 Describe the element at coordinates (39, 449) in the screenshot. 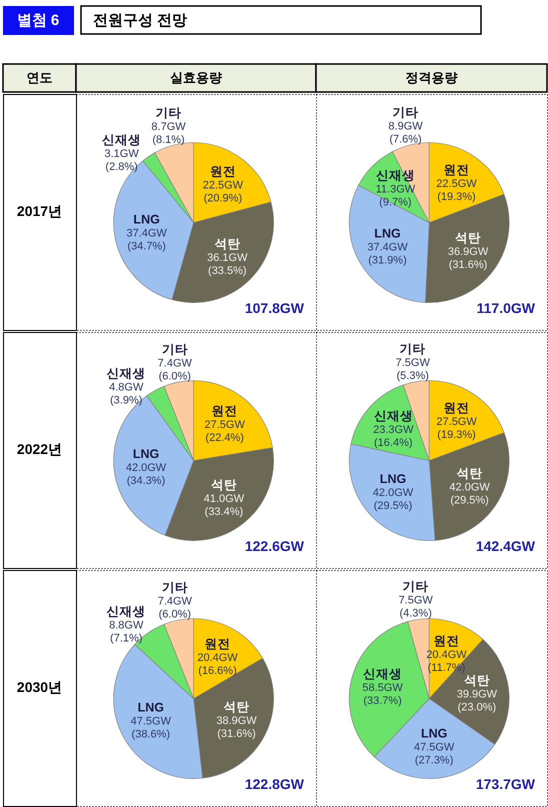

I see `text: 2022년` at that location.